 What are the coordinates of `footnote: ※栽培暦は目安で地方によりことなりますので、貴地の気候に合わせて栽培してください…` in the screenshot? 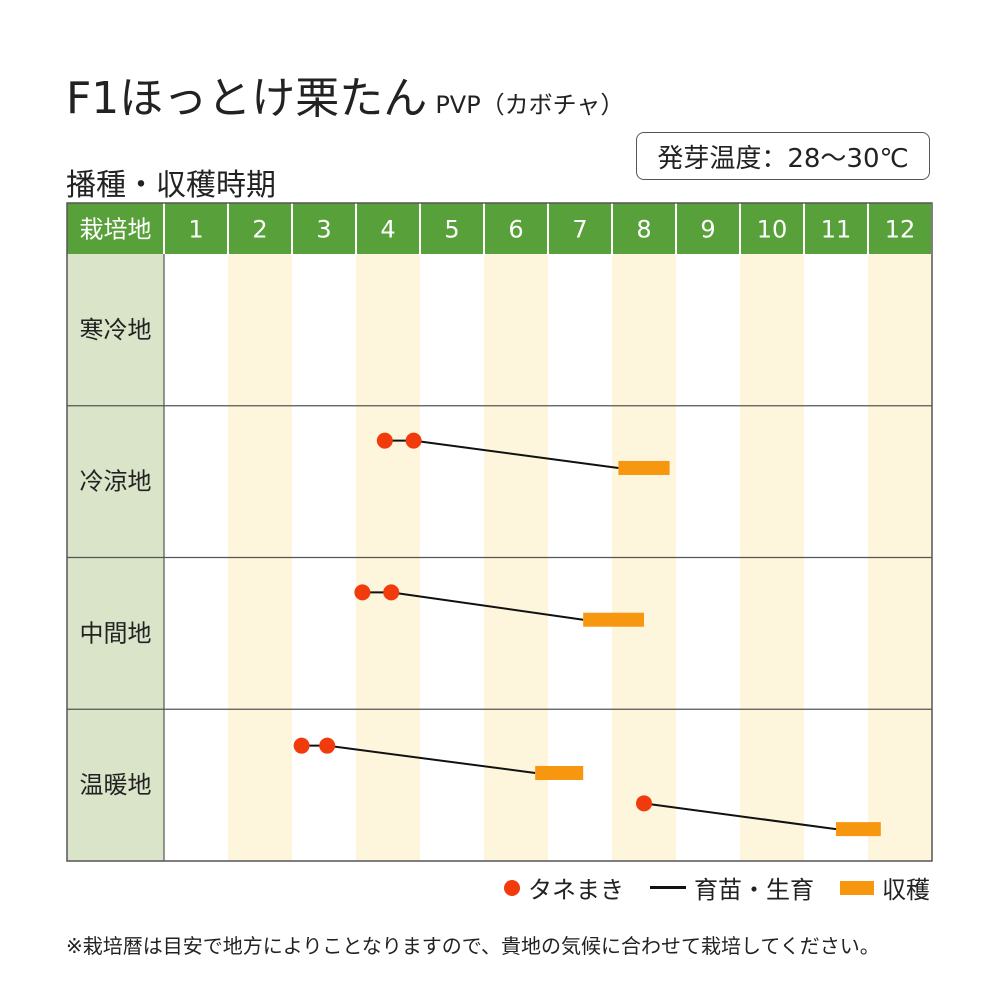 It's located at (473, 946).